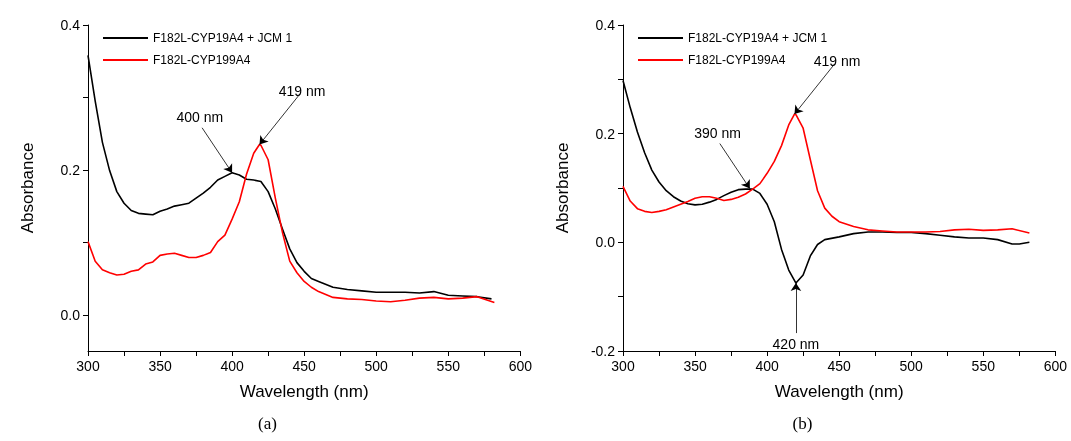 Image resolution: width=1071 pixels, height=441 pixels. I want to click on y-tick-label: -0.2, so click(603, 351).